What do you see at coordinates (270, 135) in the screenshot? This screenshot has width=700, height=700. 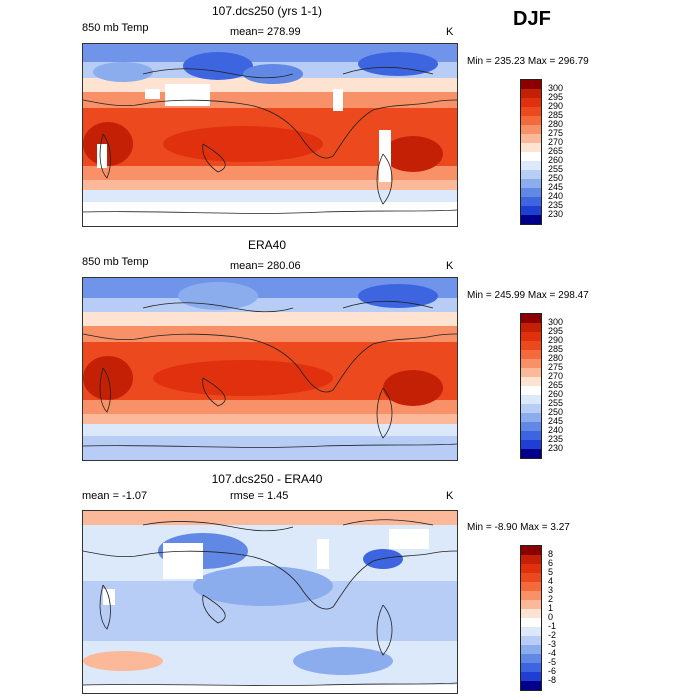 I see `panel-1-map` at bounding box center [270, 135].